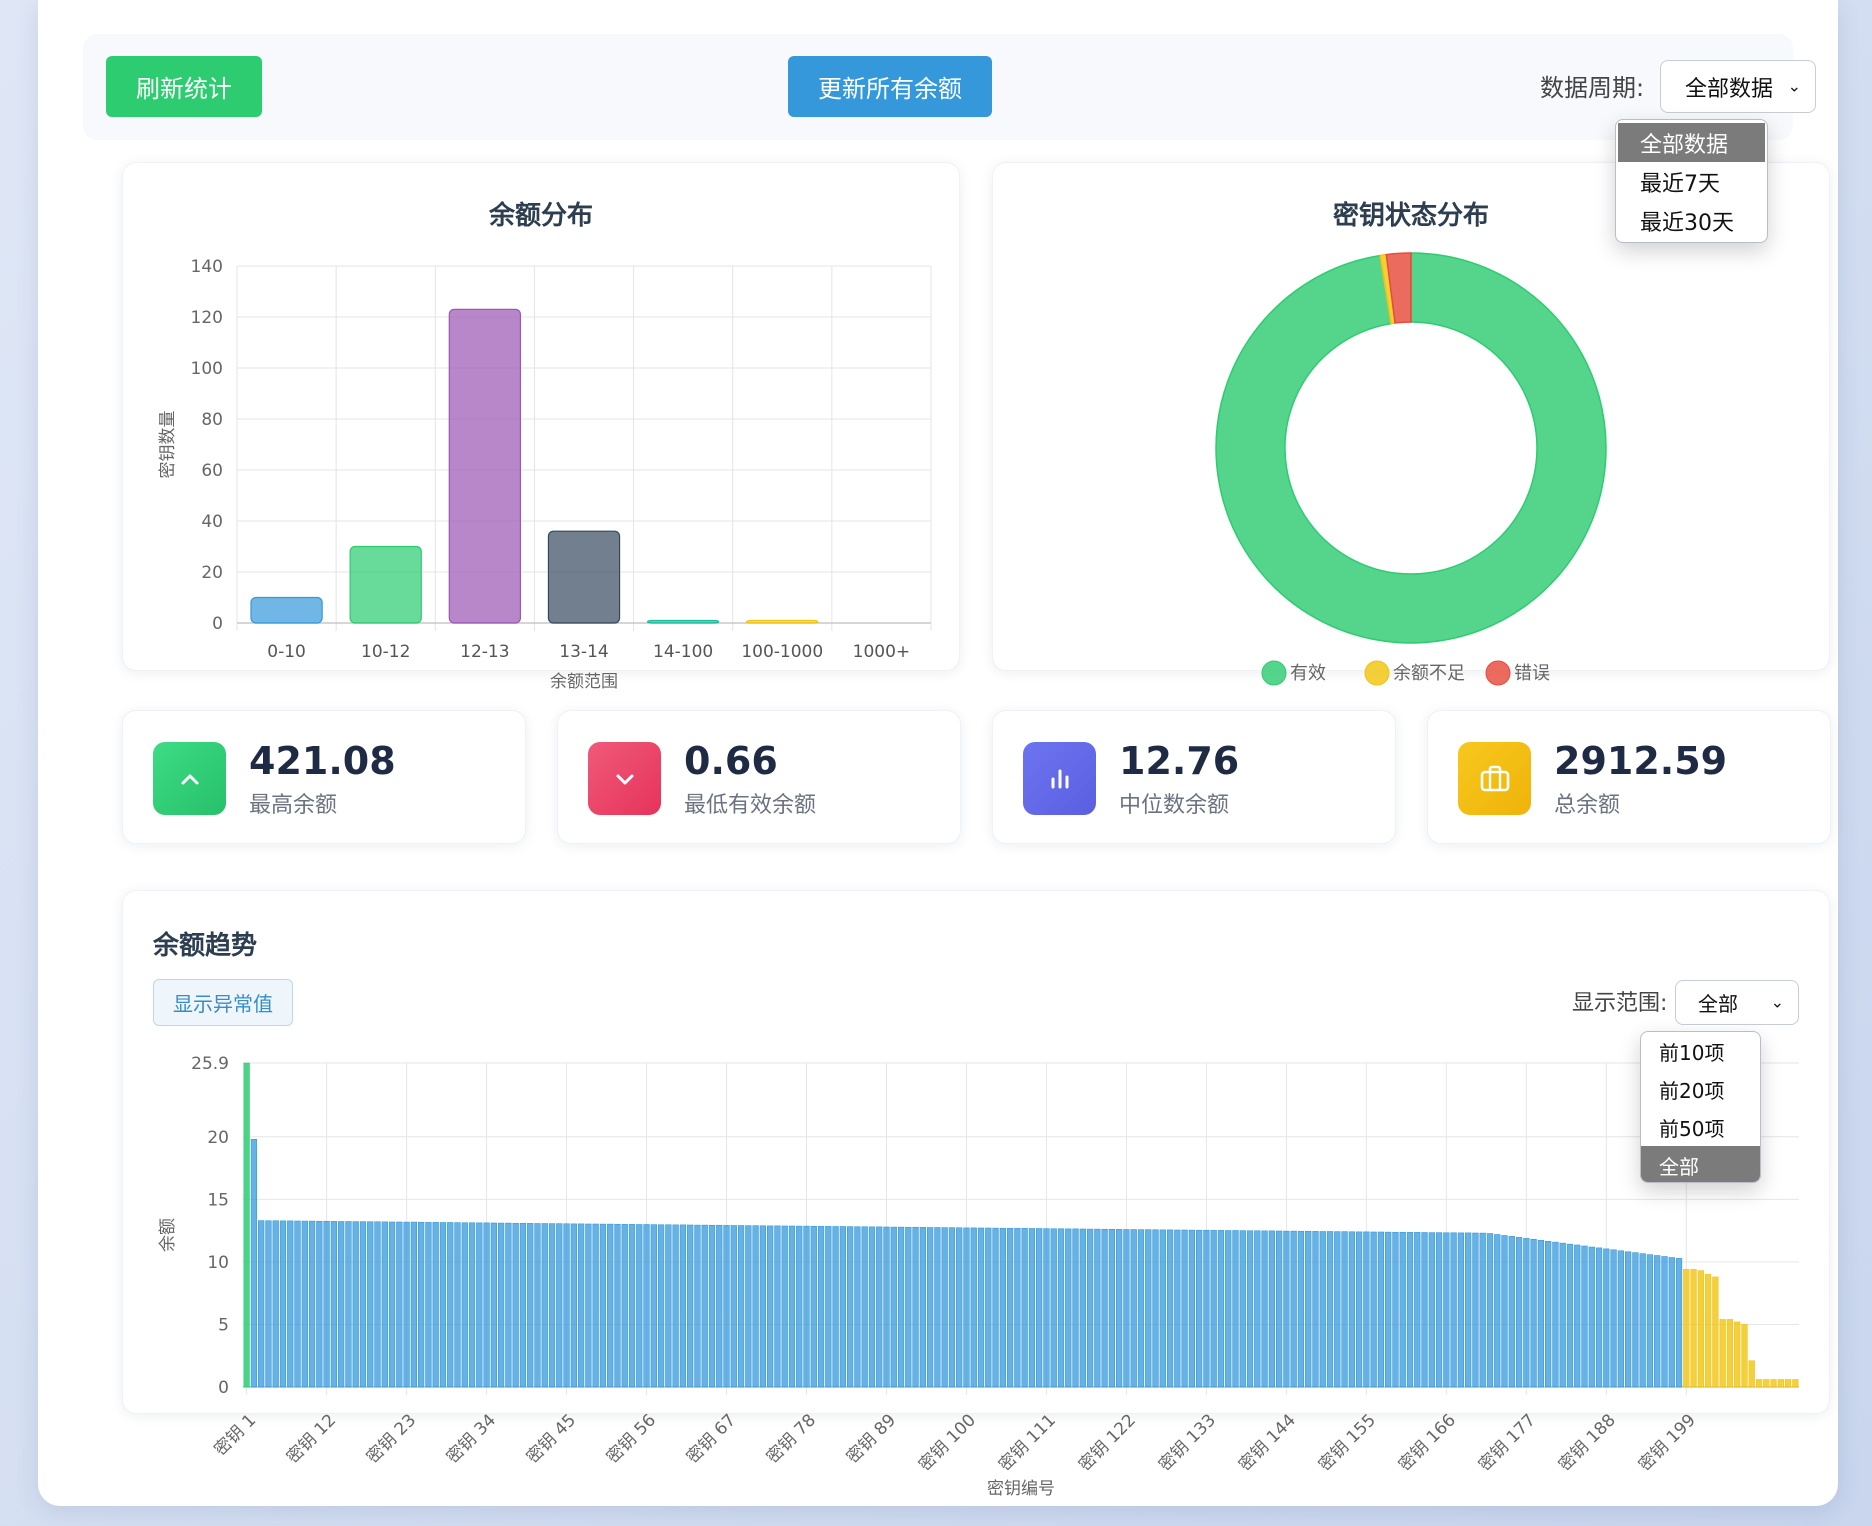  I want to click on x-tick-label: 密钥 78, so click(791, 1438).